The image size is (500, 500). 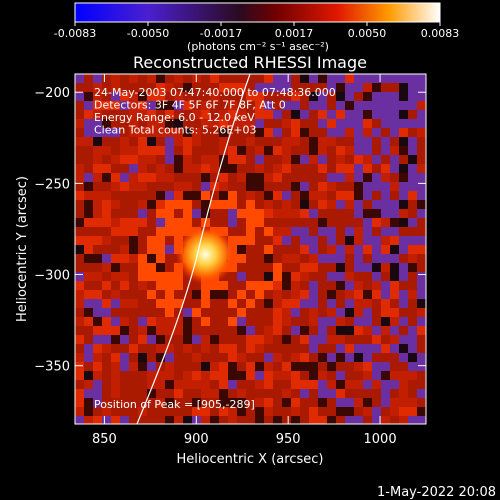 What do you see at coordinates (256, 31) in the screenshot?
I see `colorbar-ticks: -0.0083 -0.0050 -0.0017 0.0017 0.0050 0.0083` at bounding box center [256, 31].